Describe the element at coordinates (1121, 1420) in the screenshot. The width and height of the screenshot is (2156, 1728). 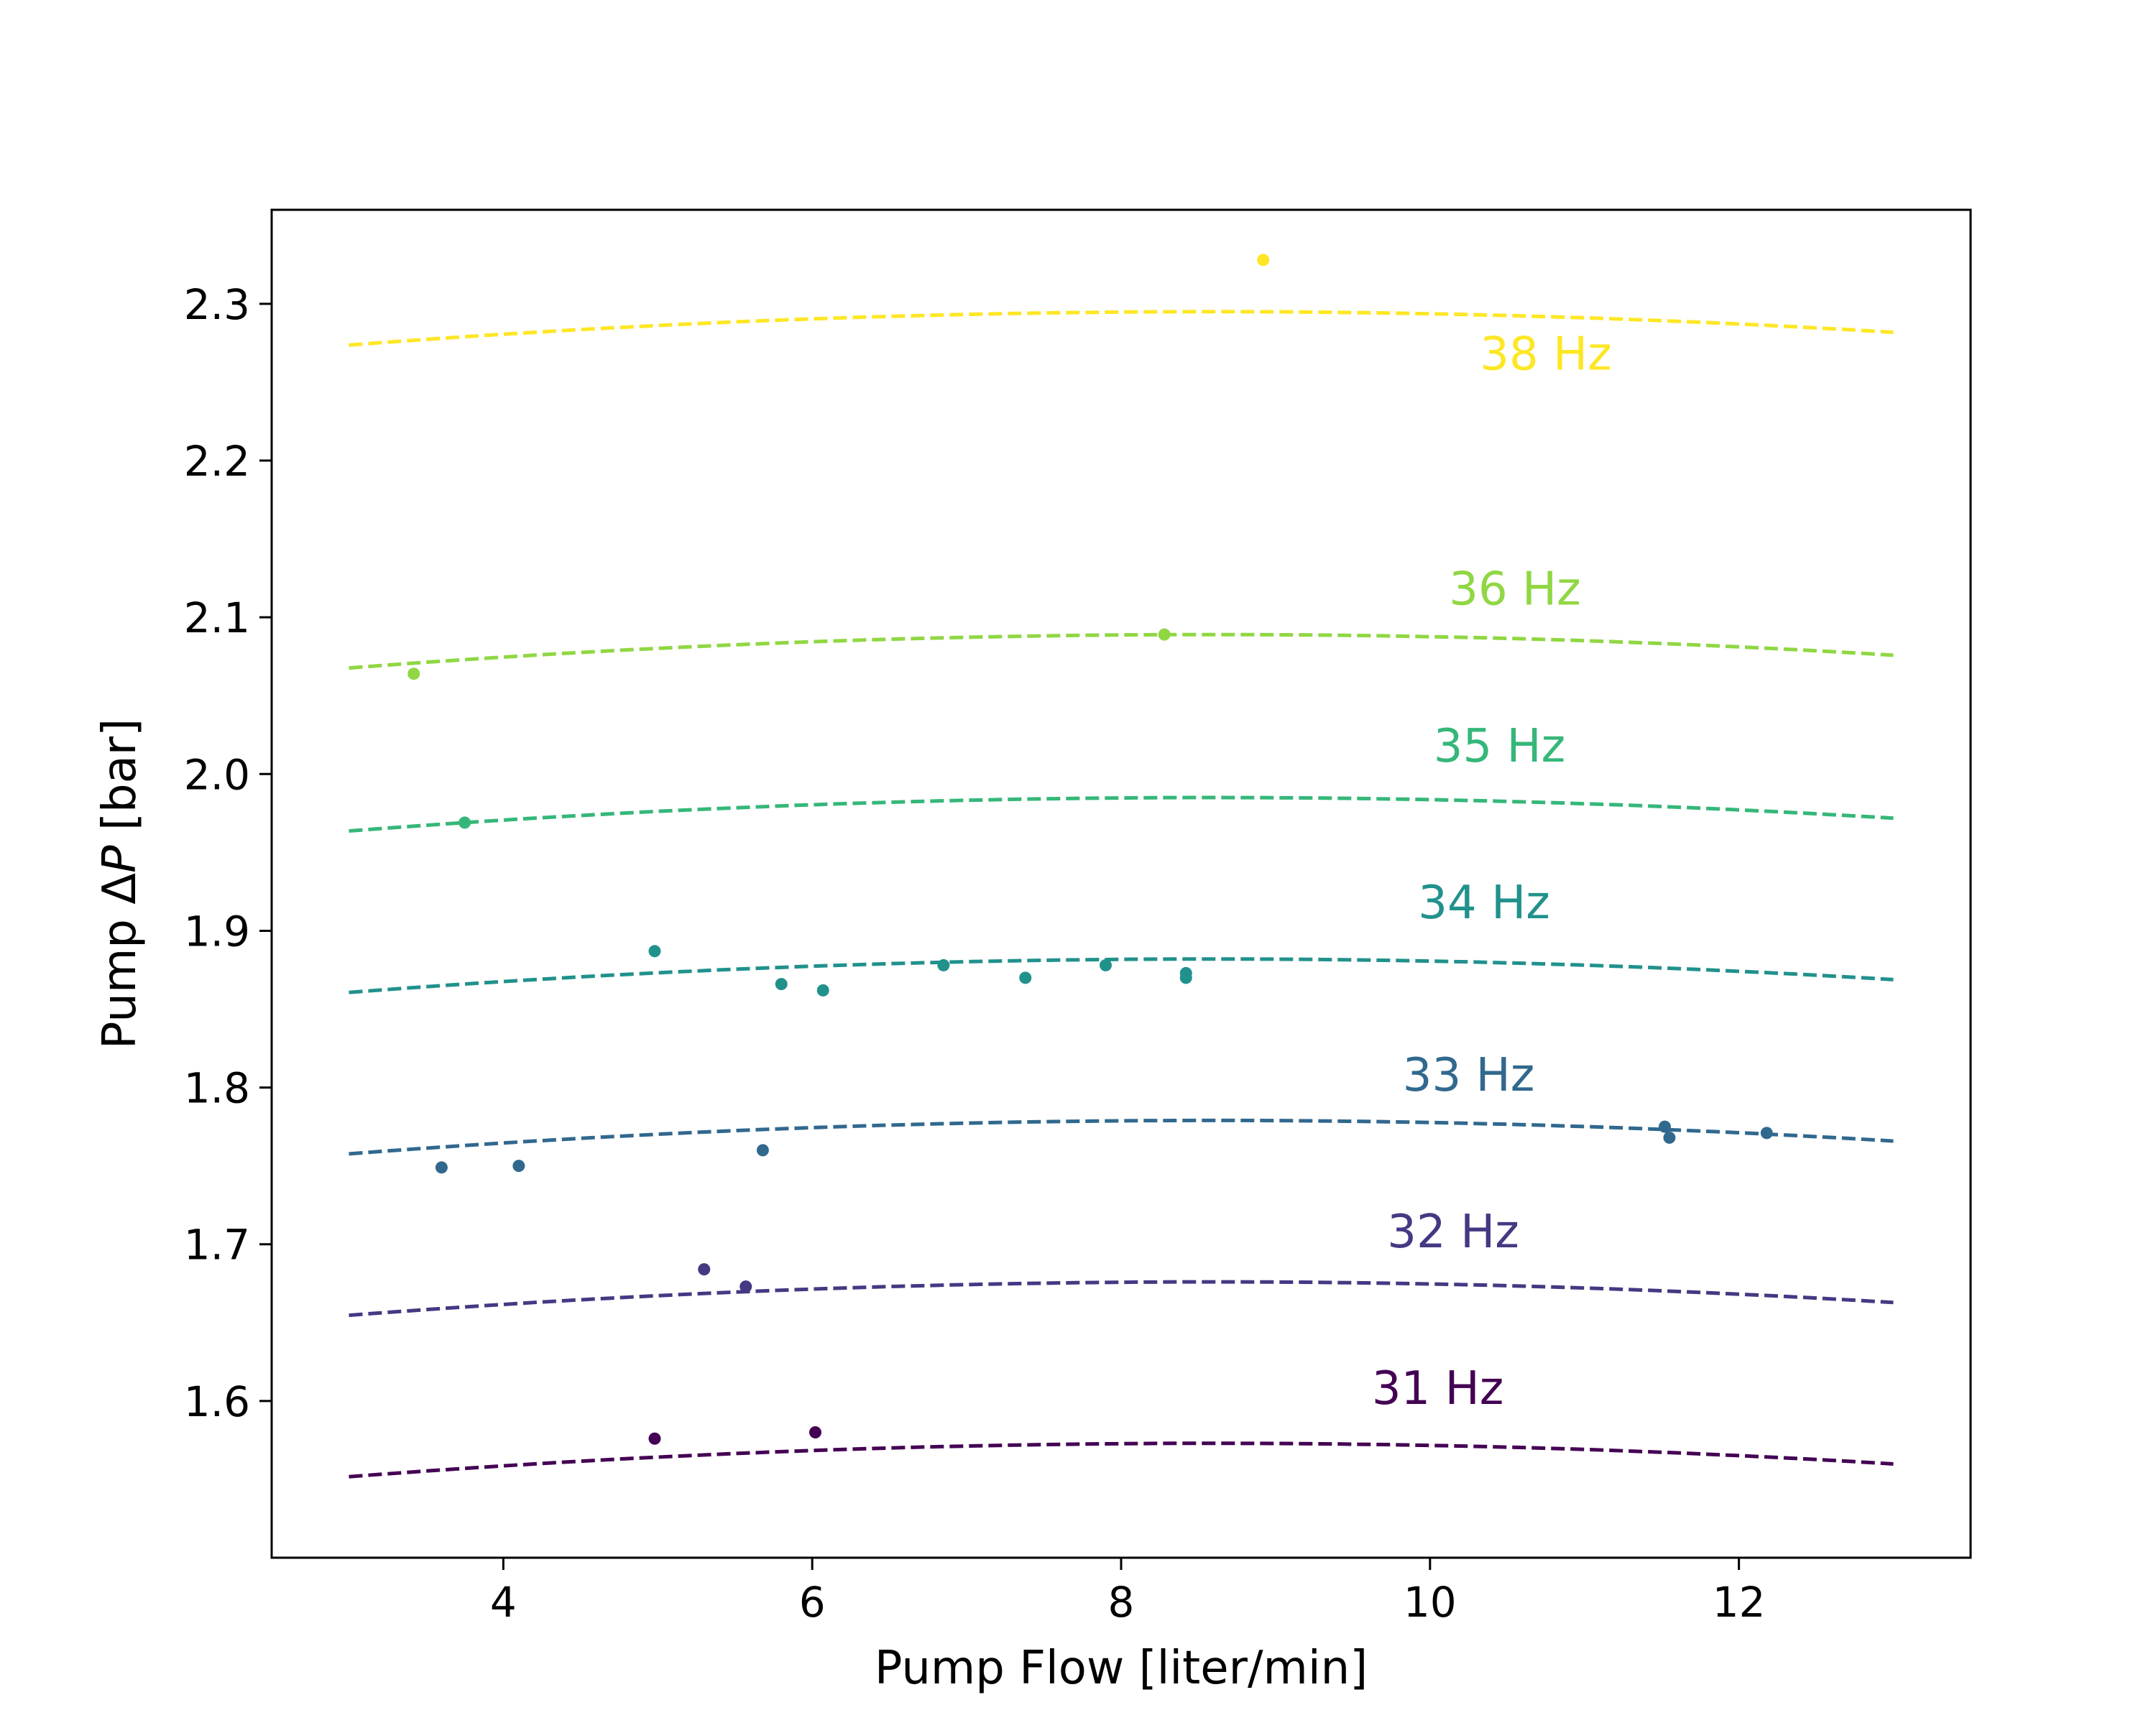
I see `series-group: 31 Hz` at that location.